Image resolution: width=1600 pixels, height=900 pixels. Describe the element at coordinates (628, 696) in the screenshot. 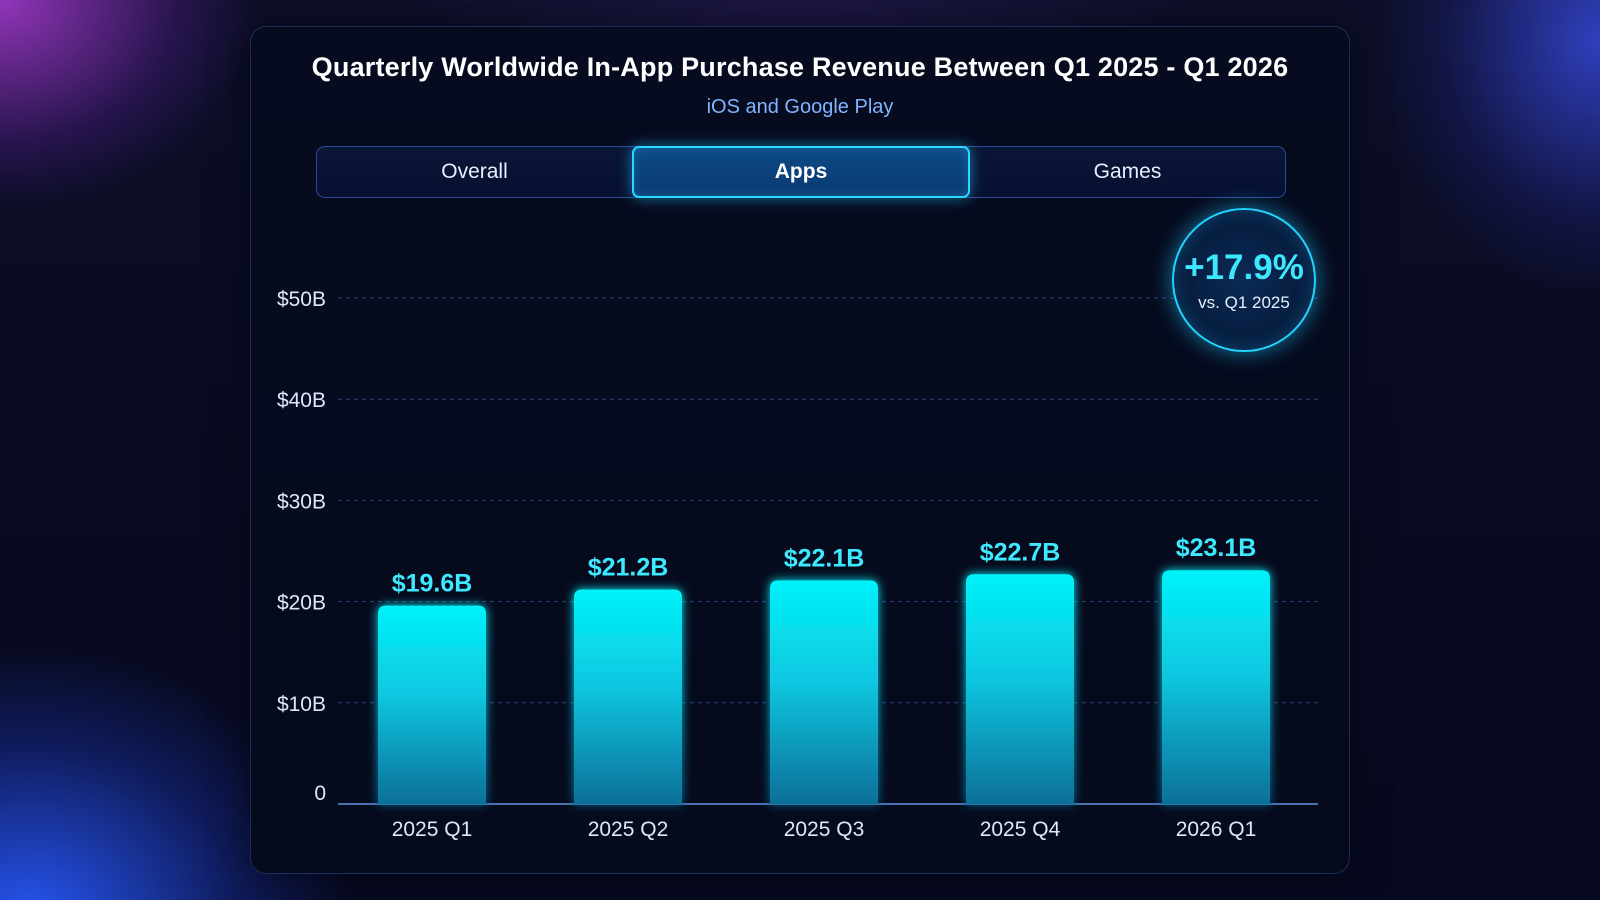

I see `bar-2025-q2` at that location.